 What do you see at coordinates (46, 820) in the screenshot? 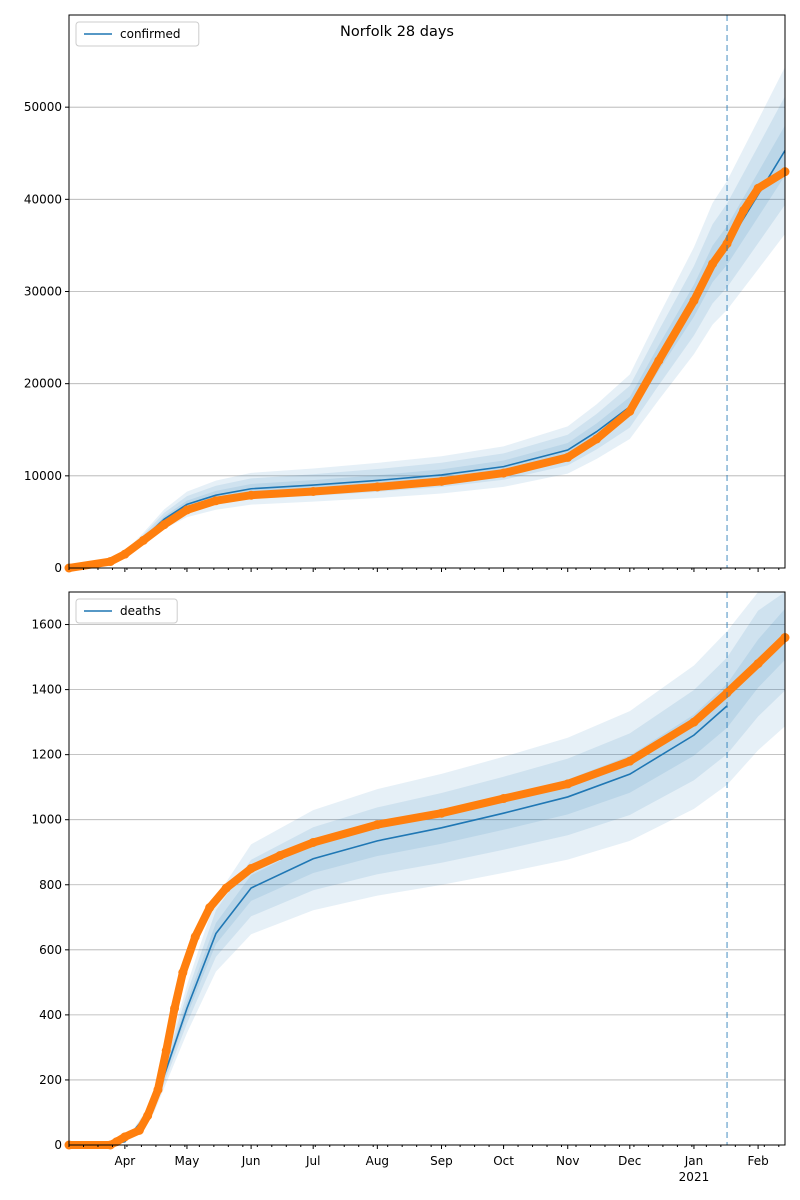
I see `y-tick-label: 1000` at bounding box center [46, 820].